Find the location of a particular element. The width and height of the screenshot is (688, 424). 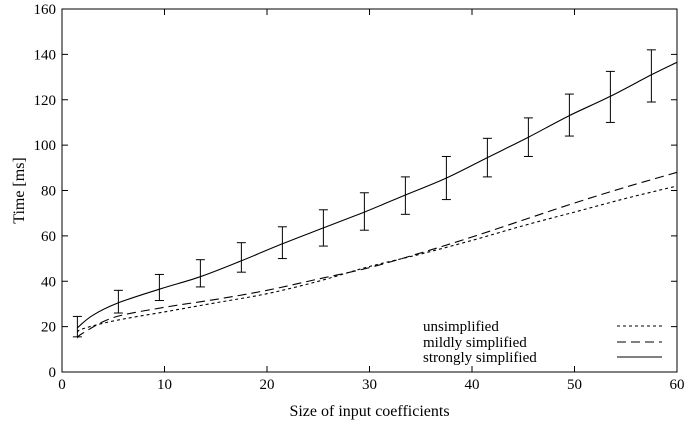

x-tick-label: 10 is located at coordinates (164, 385).